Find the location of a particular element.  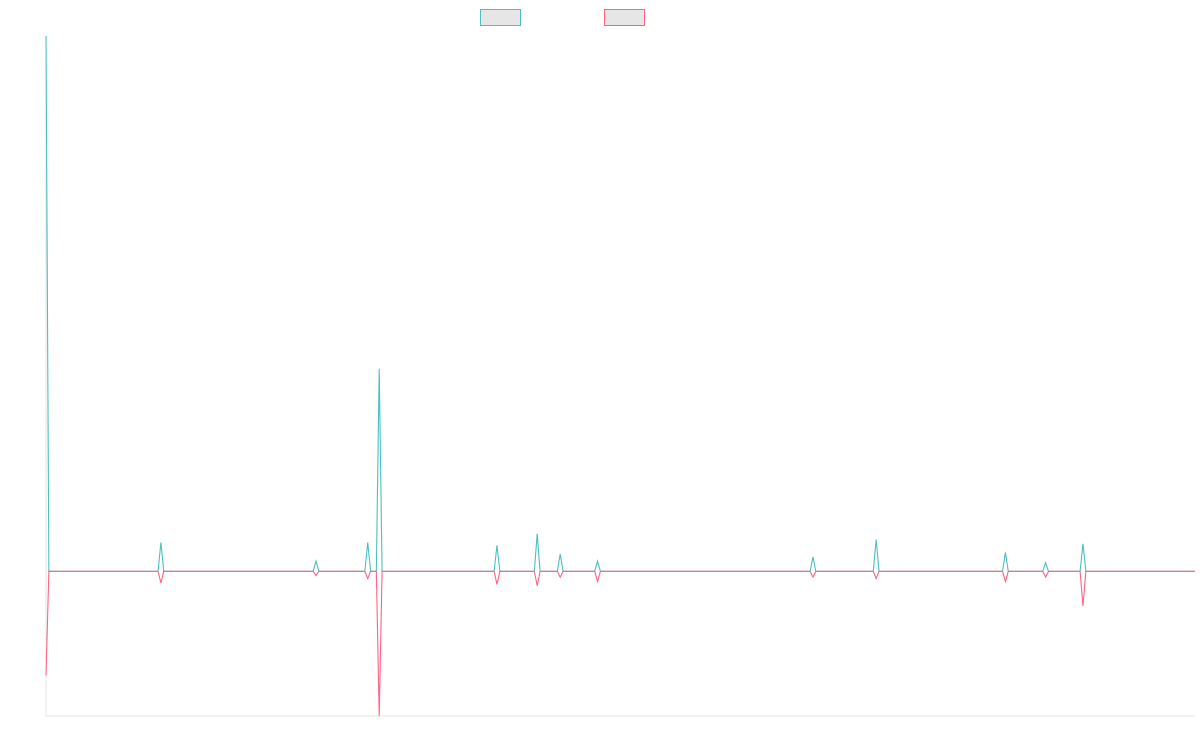

legend is located at coordinates (562, 17).